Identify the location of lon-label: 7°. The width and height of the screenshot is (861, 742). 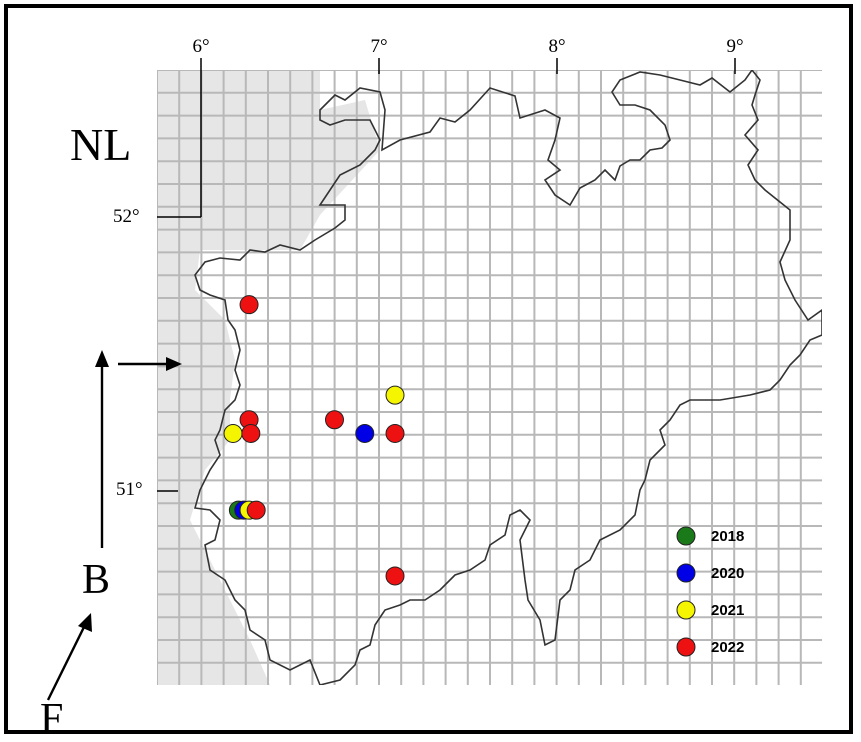
(378, 46).